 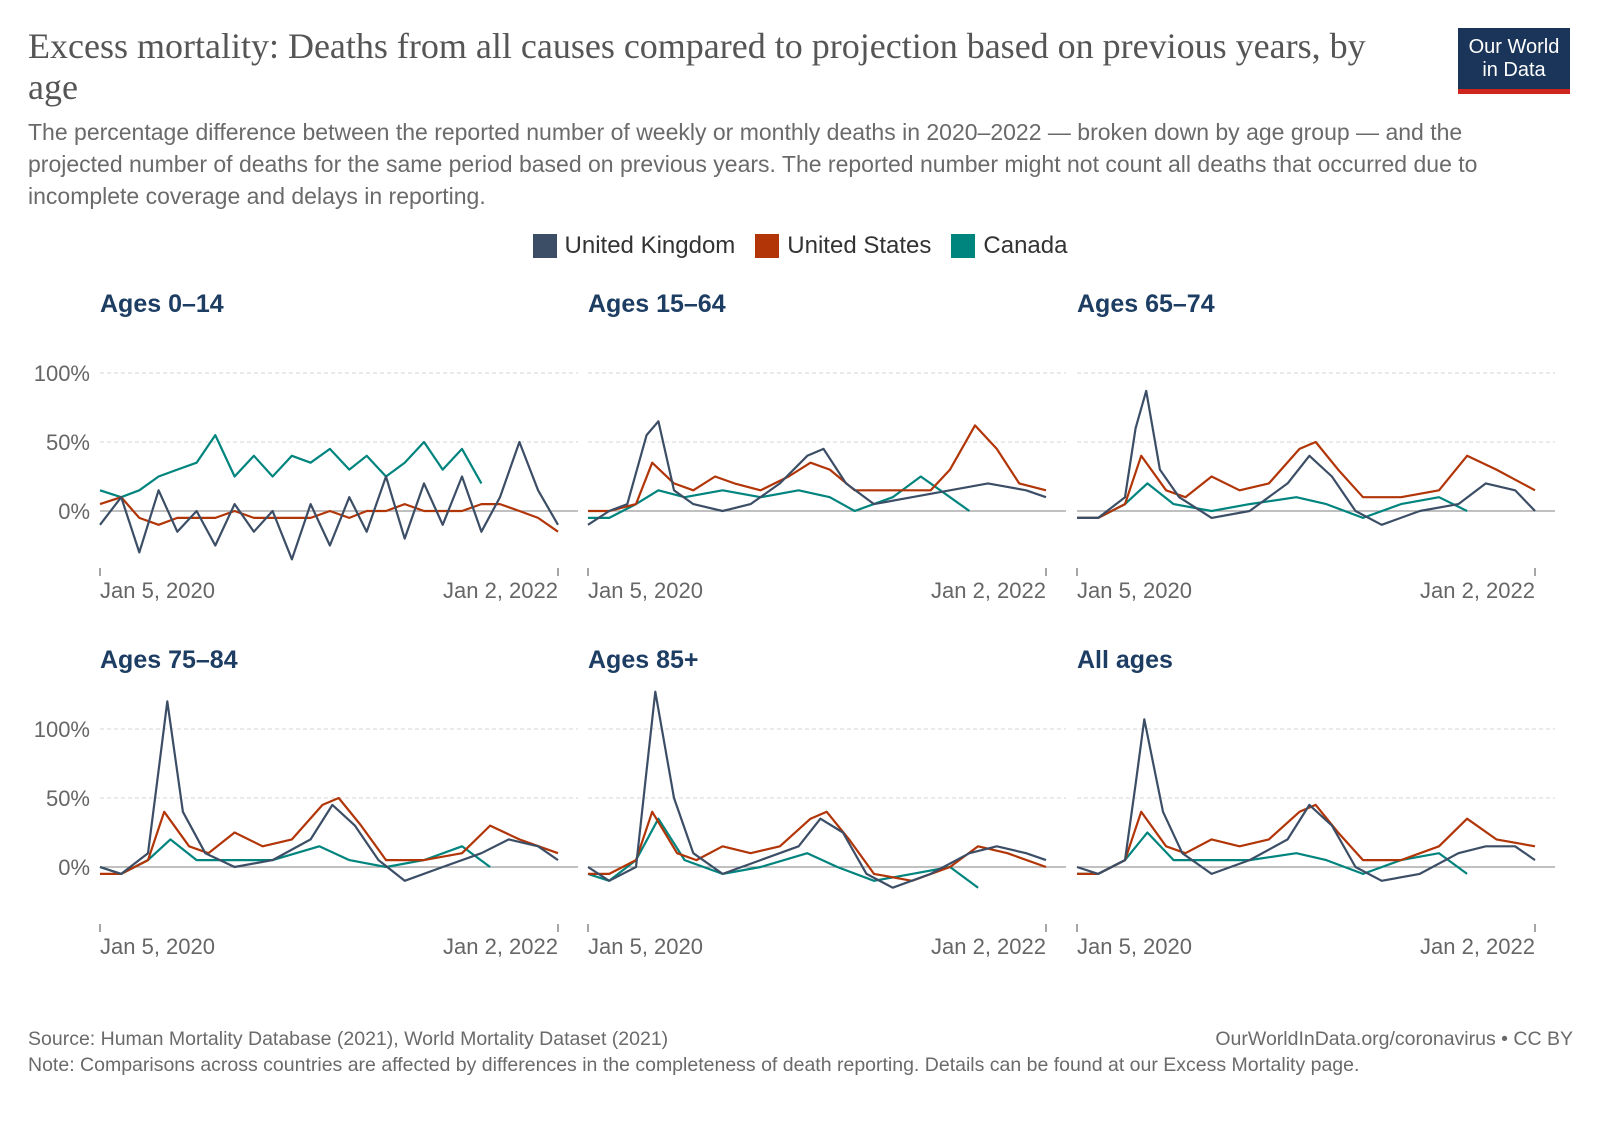 I want to click on legend-item-us: United States, so click(x=843, y=246).